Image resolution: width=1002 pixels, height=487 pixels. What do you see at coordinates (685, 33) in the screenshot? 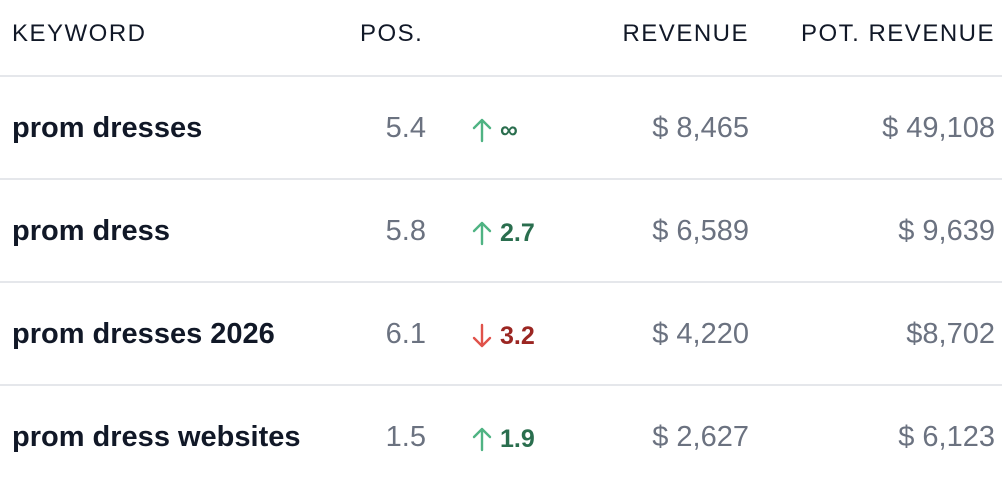
I see `column-header-revenue: REVENUE` at bounding box center [685, 33].